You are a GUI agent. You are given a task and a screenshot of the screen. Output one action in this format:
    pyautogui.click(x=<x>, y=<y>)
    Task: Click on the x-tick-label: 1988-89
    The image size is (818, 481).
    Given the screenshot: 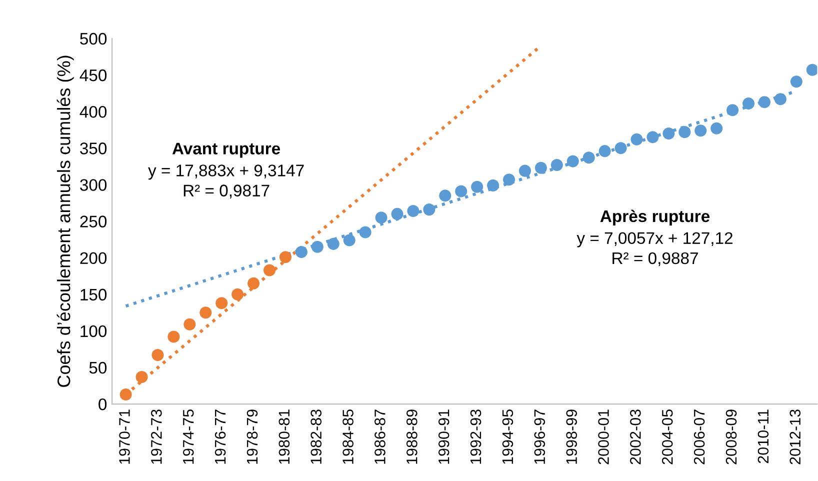 What is the action you would take?
    pyautogui.click(x=412, y=437)
    